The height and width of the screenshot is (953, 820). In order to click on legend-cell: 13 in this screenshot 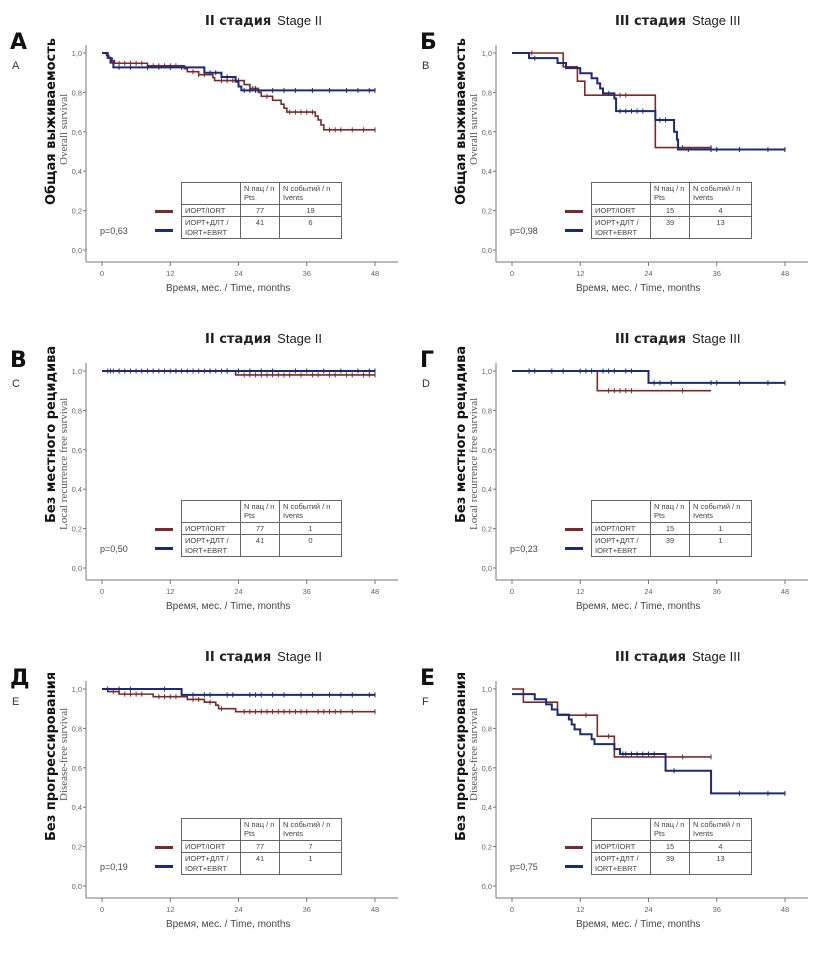, I will do `click(720, 863)`.